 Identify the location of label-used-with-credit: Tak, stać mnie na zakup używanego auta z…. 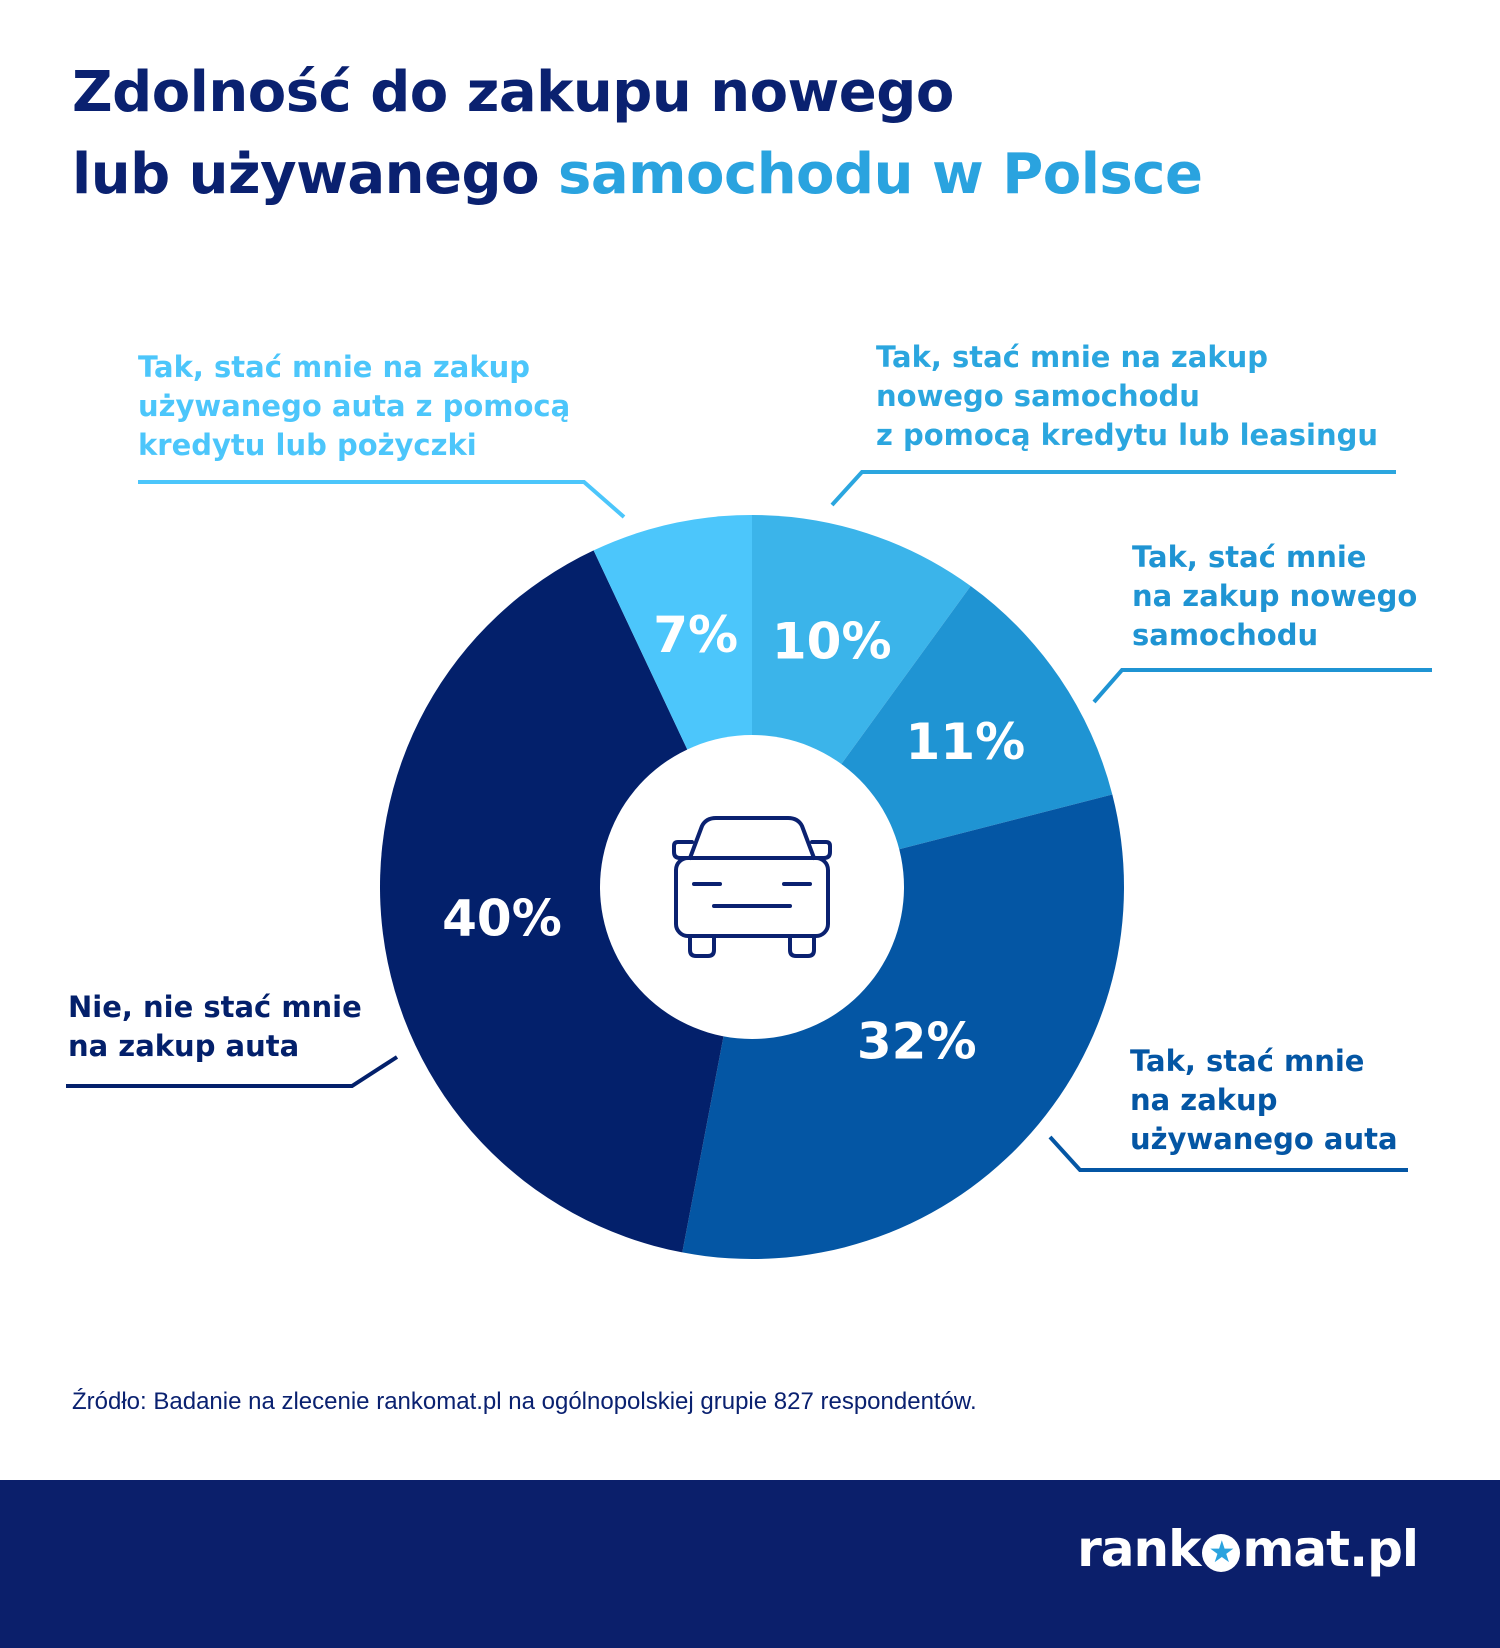
(354, 406).